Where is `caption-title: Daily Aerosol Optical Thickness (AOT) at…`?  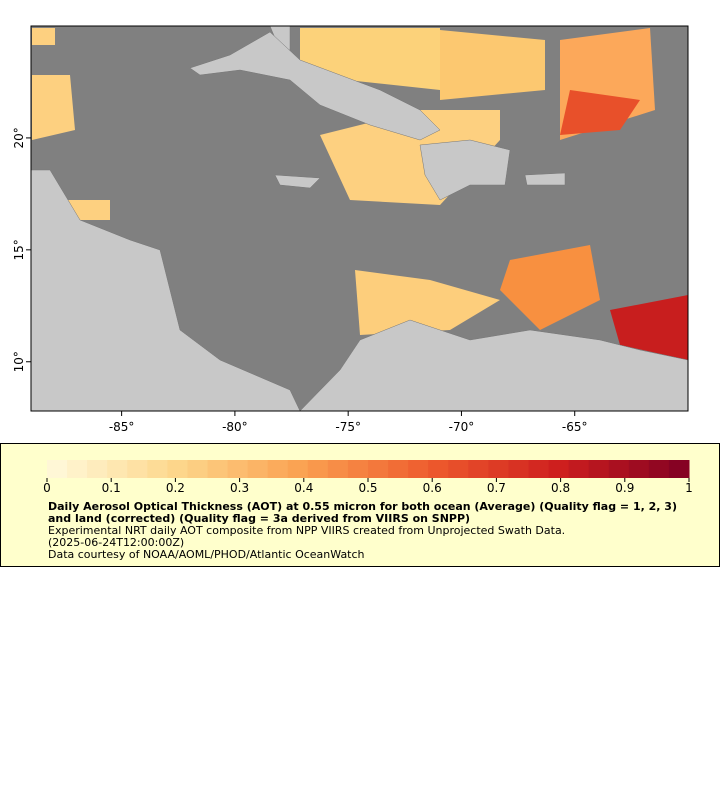
caption-title: Daily Aerosol Optical Thickness (AOT) at… is located at coordinates (362, 512).